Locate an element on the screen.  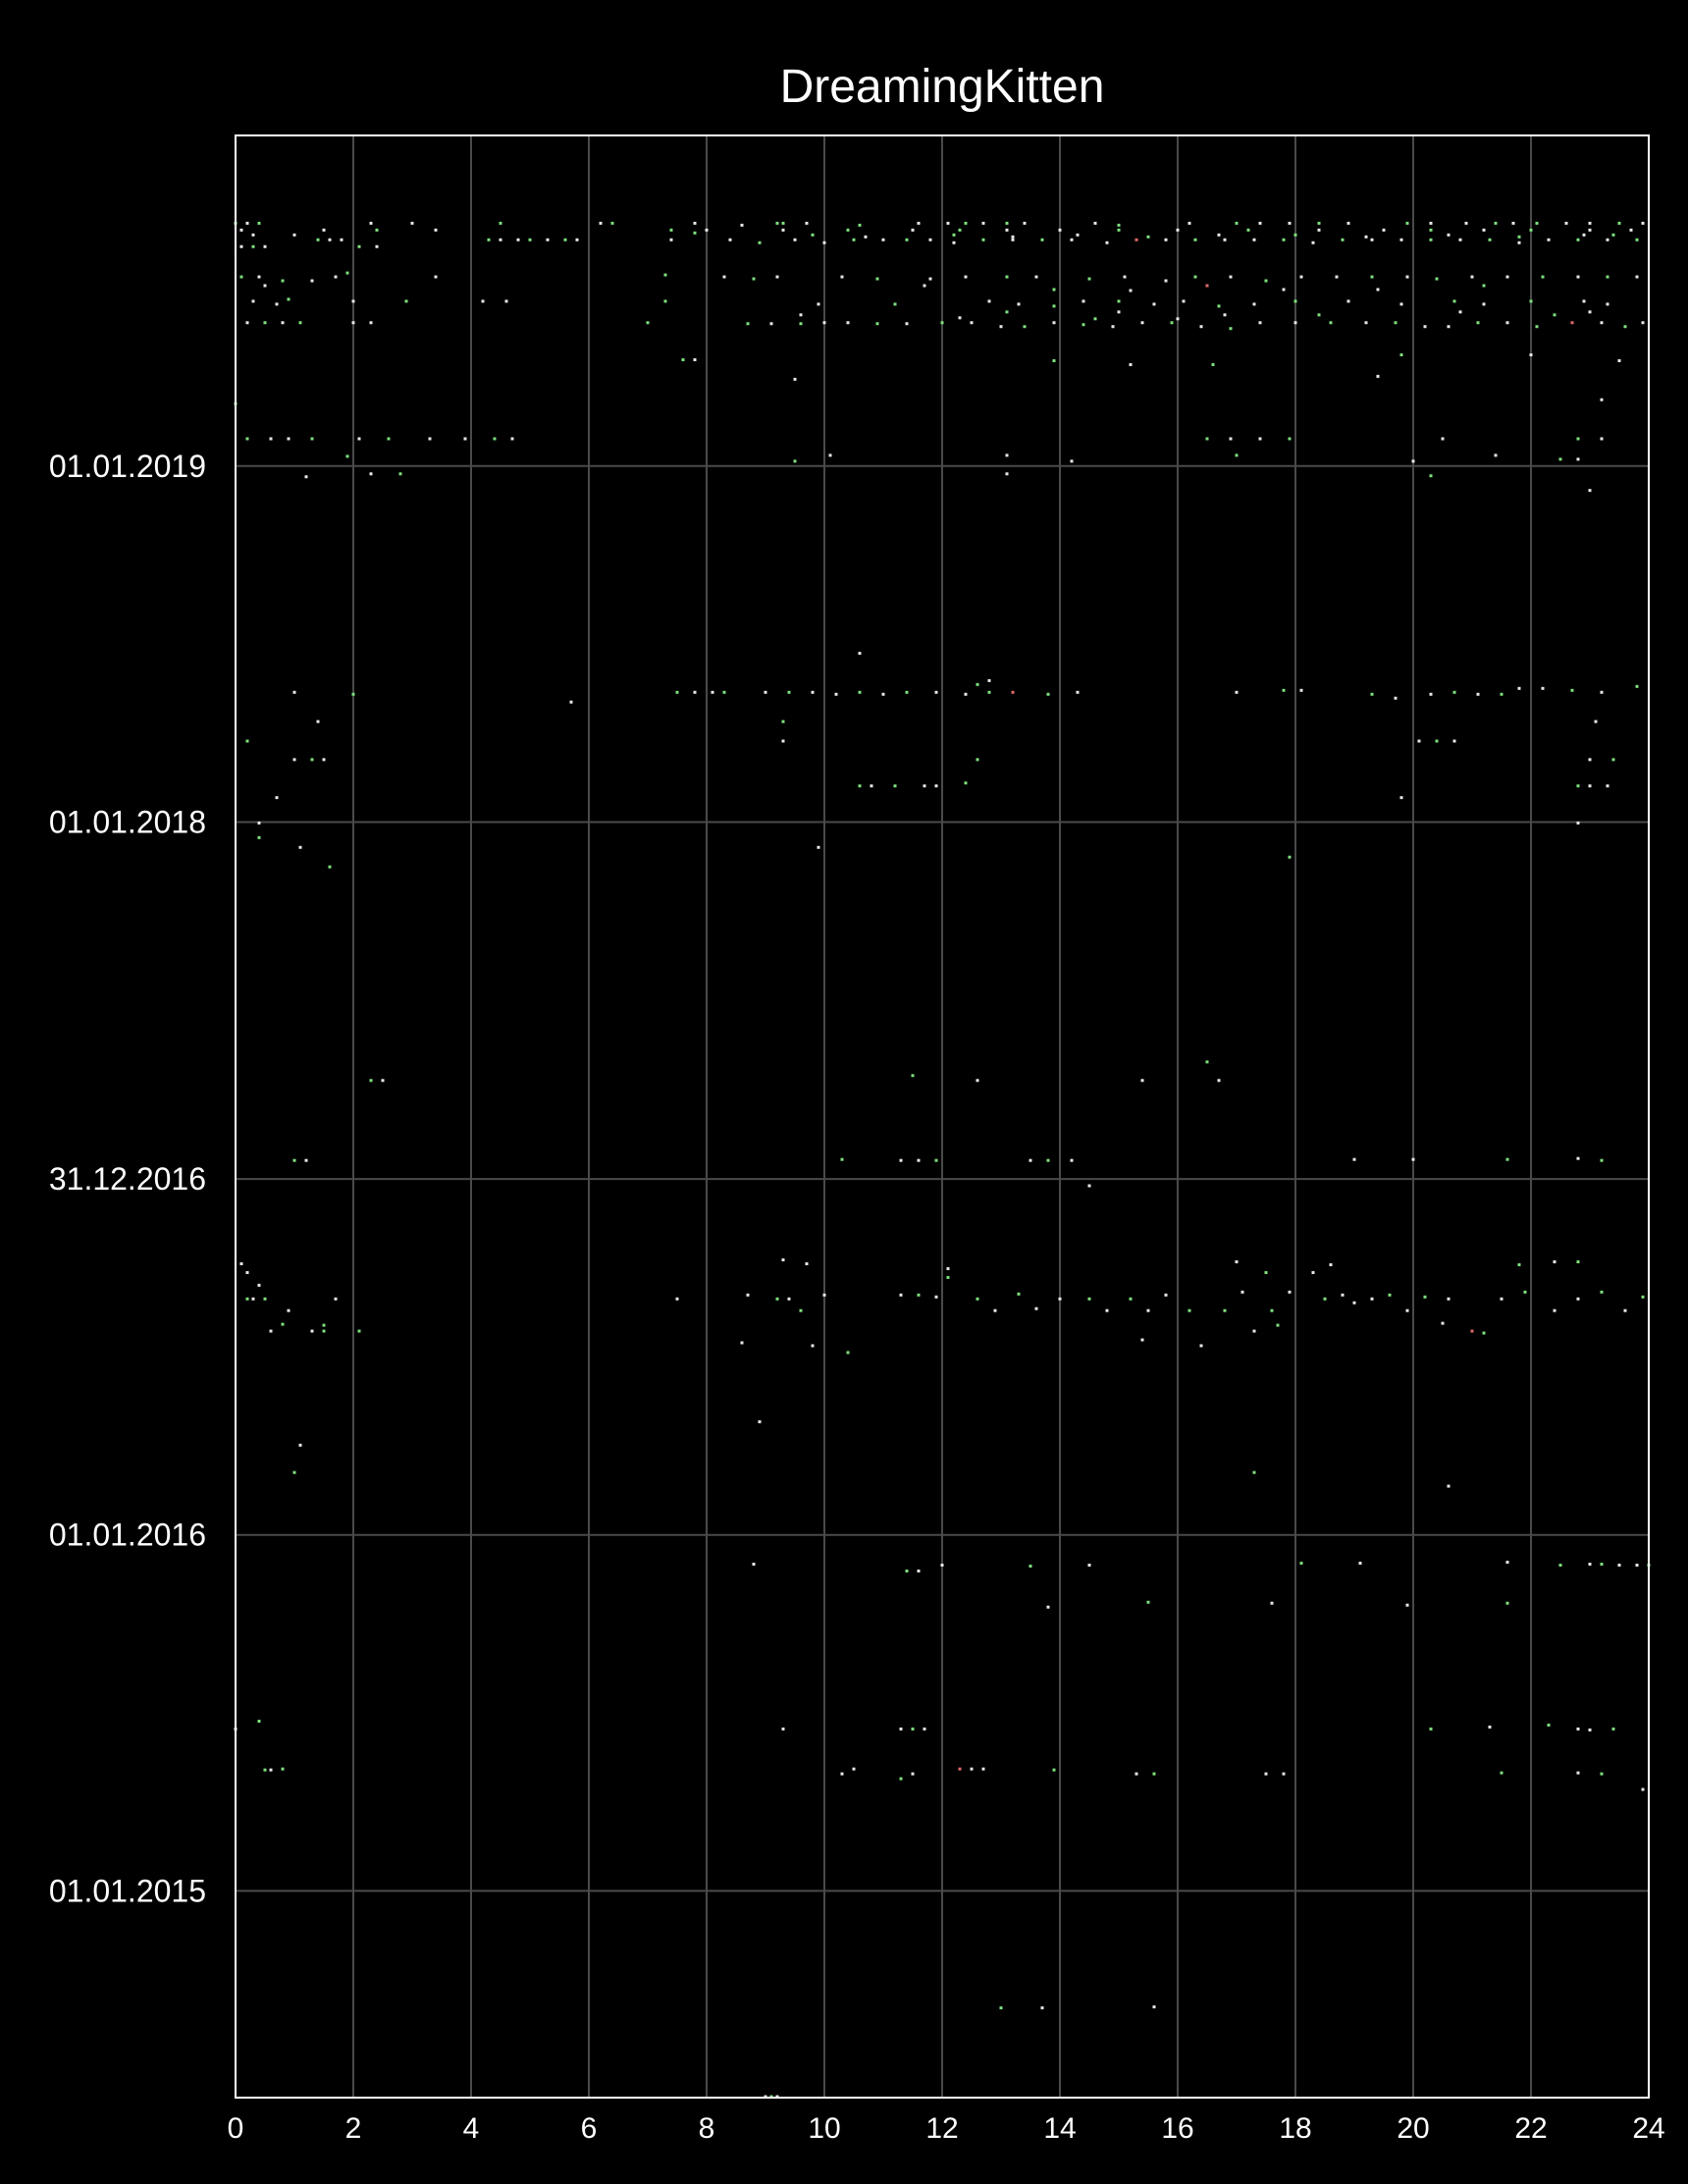
y-tick-label: 01.01.2016 is located at coordinates (127, 1535).